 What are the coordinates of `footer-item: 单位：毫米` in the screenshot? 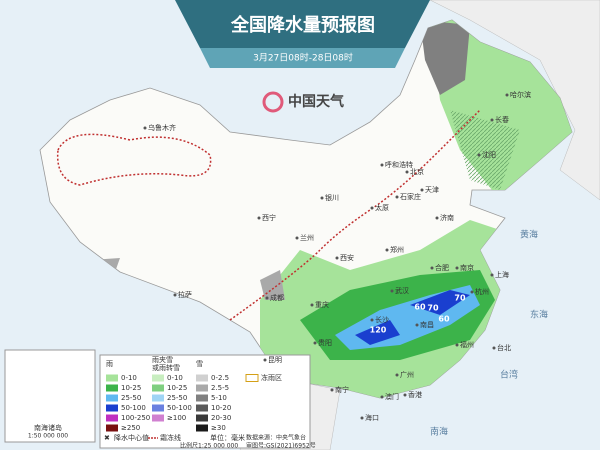 It's located at (227, 437).